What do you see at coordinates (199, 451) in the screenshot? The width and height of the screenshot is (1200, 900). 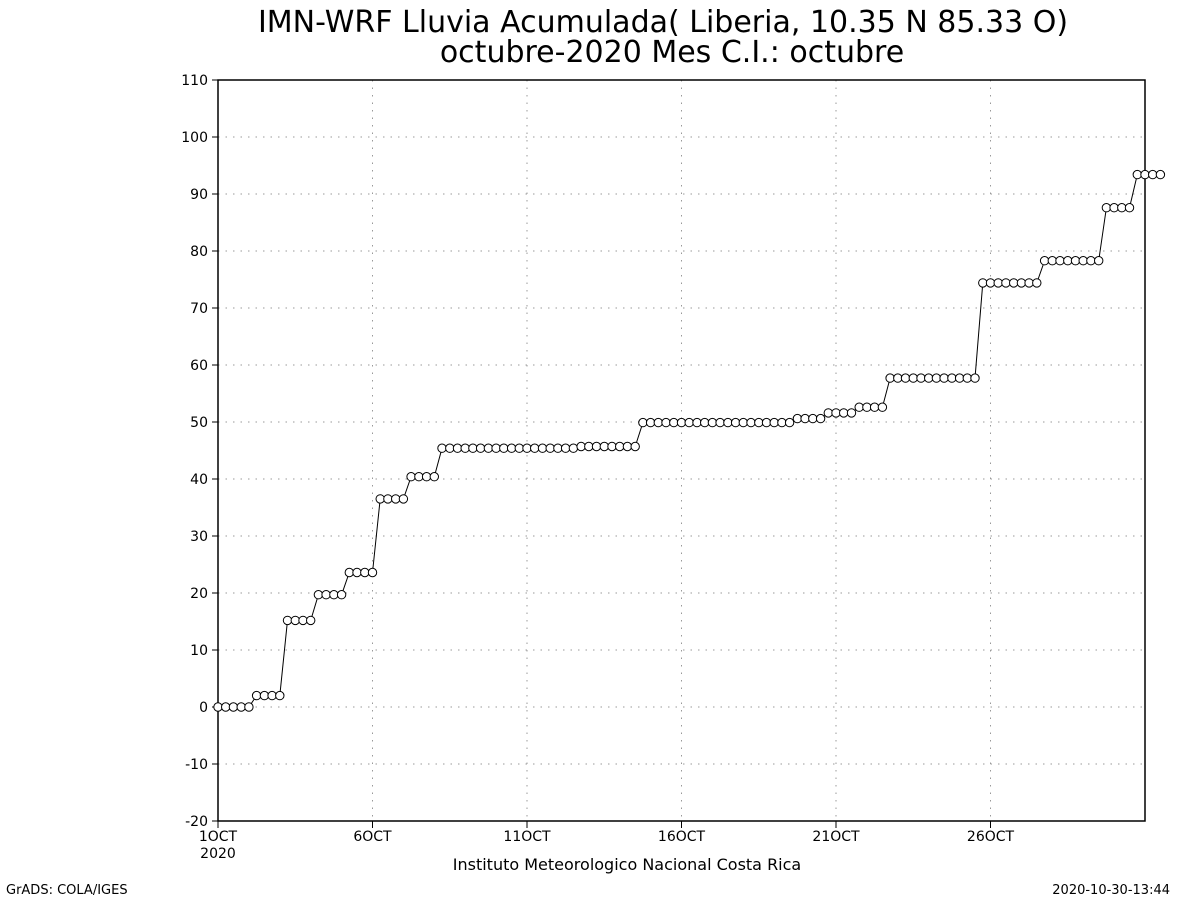 I see `y-axis: -20 -10 0 10 20 30 40 50 60 70 80 90 100 110` at bounding box center [199, 451].